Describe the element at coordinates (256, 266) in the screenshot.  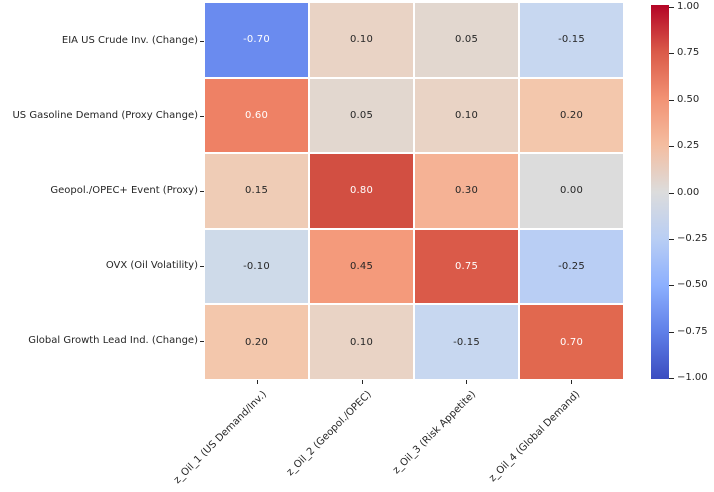
I see `heatmap-cell: -0.10` at that location.